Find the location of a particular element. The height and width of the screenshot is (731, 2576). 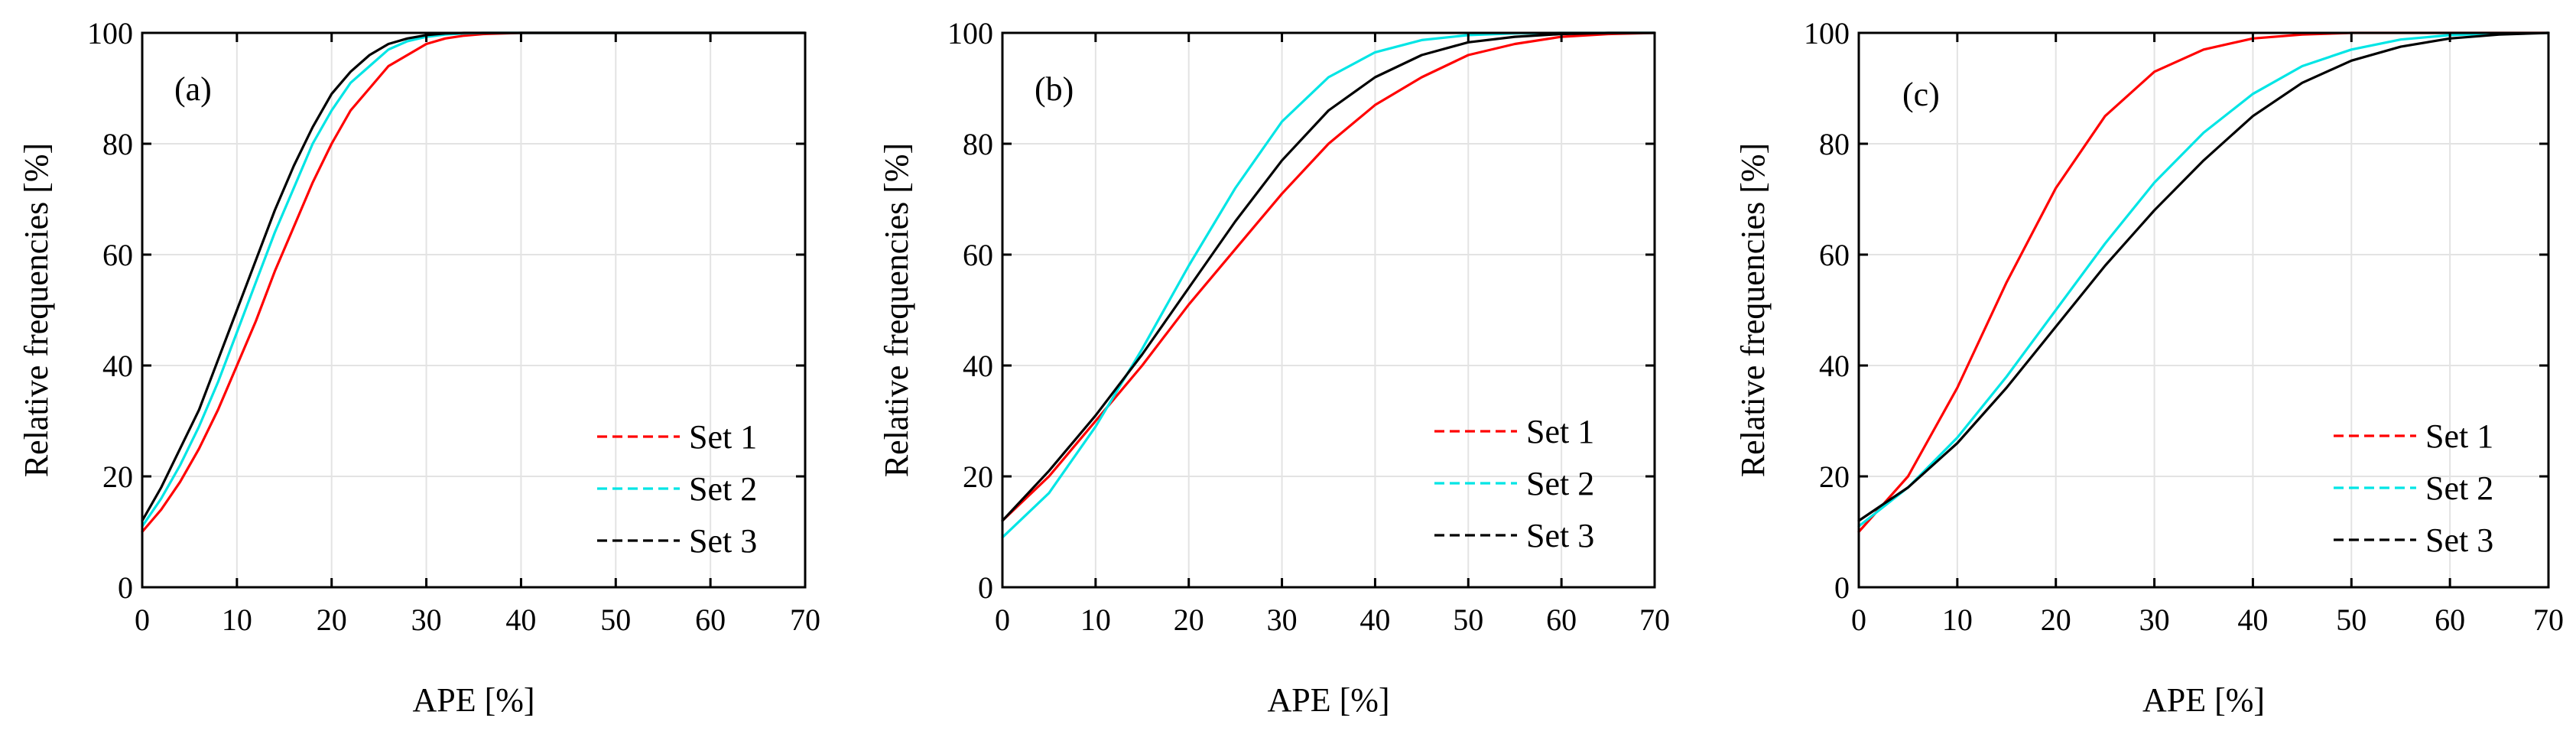

panel-label: (a) is located at coordinates (193, 89).